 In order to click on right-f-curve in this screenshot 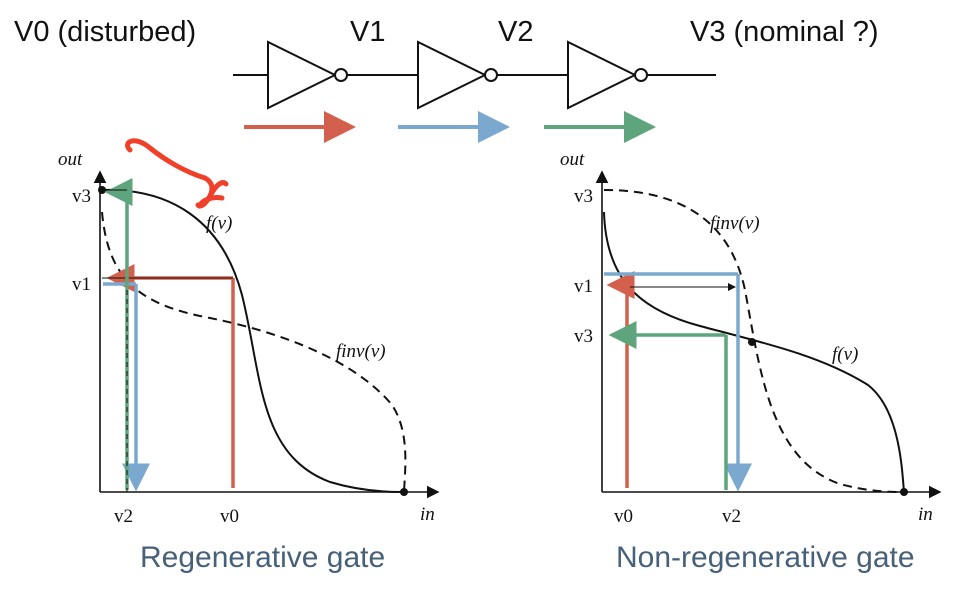, I will do `click(754, 352)`.